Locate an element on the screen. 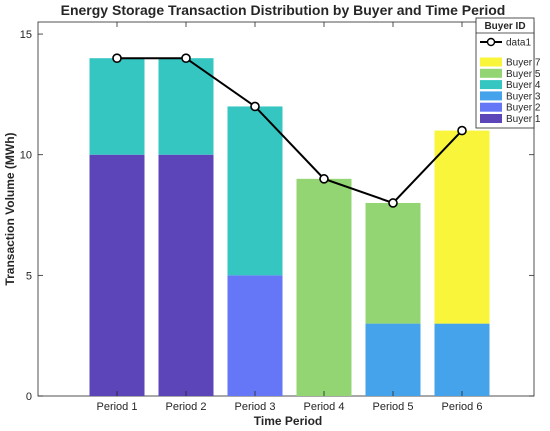  y-axis-label: Transaction Volume (MWh) is located at coordinates (10, 208).